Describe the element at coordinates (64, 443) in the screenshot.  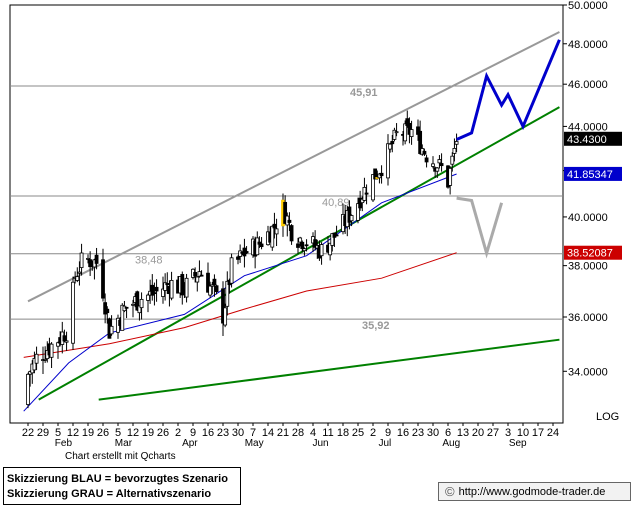
I see `x-month-label: Feb` at that location.